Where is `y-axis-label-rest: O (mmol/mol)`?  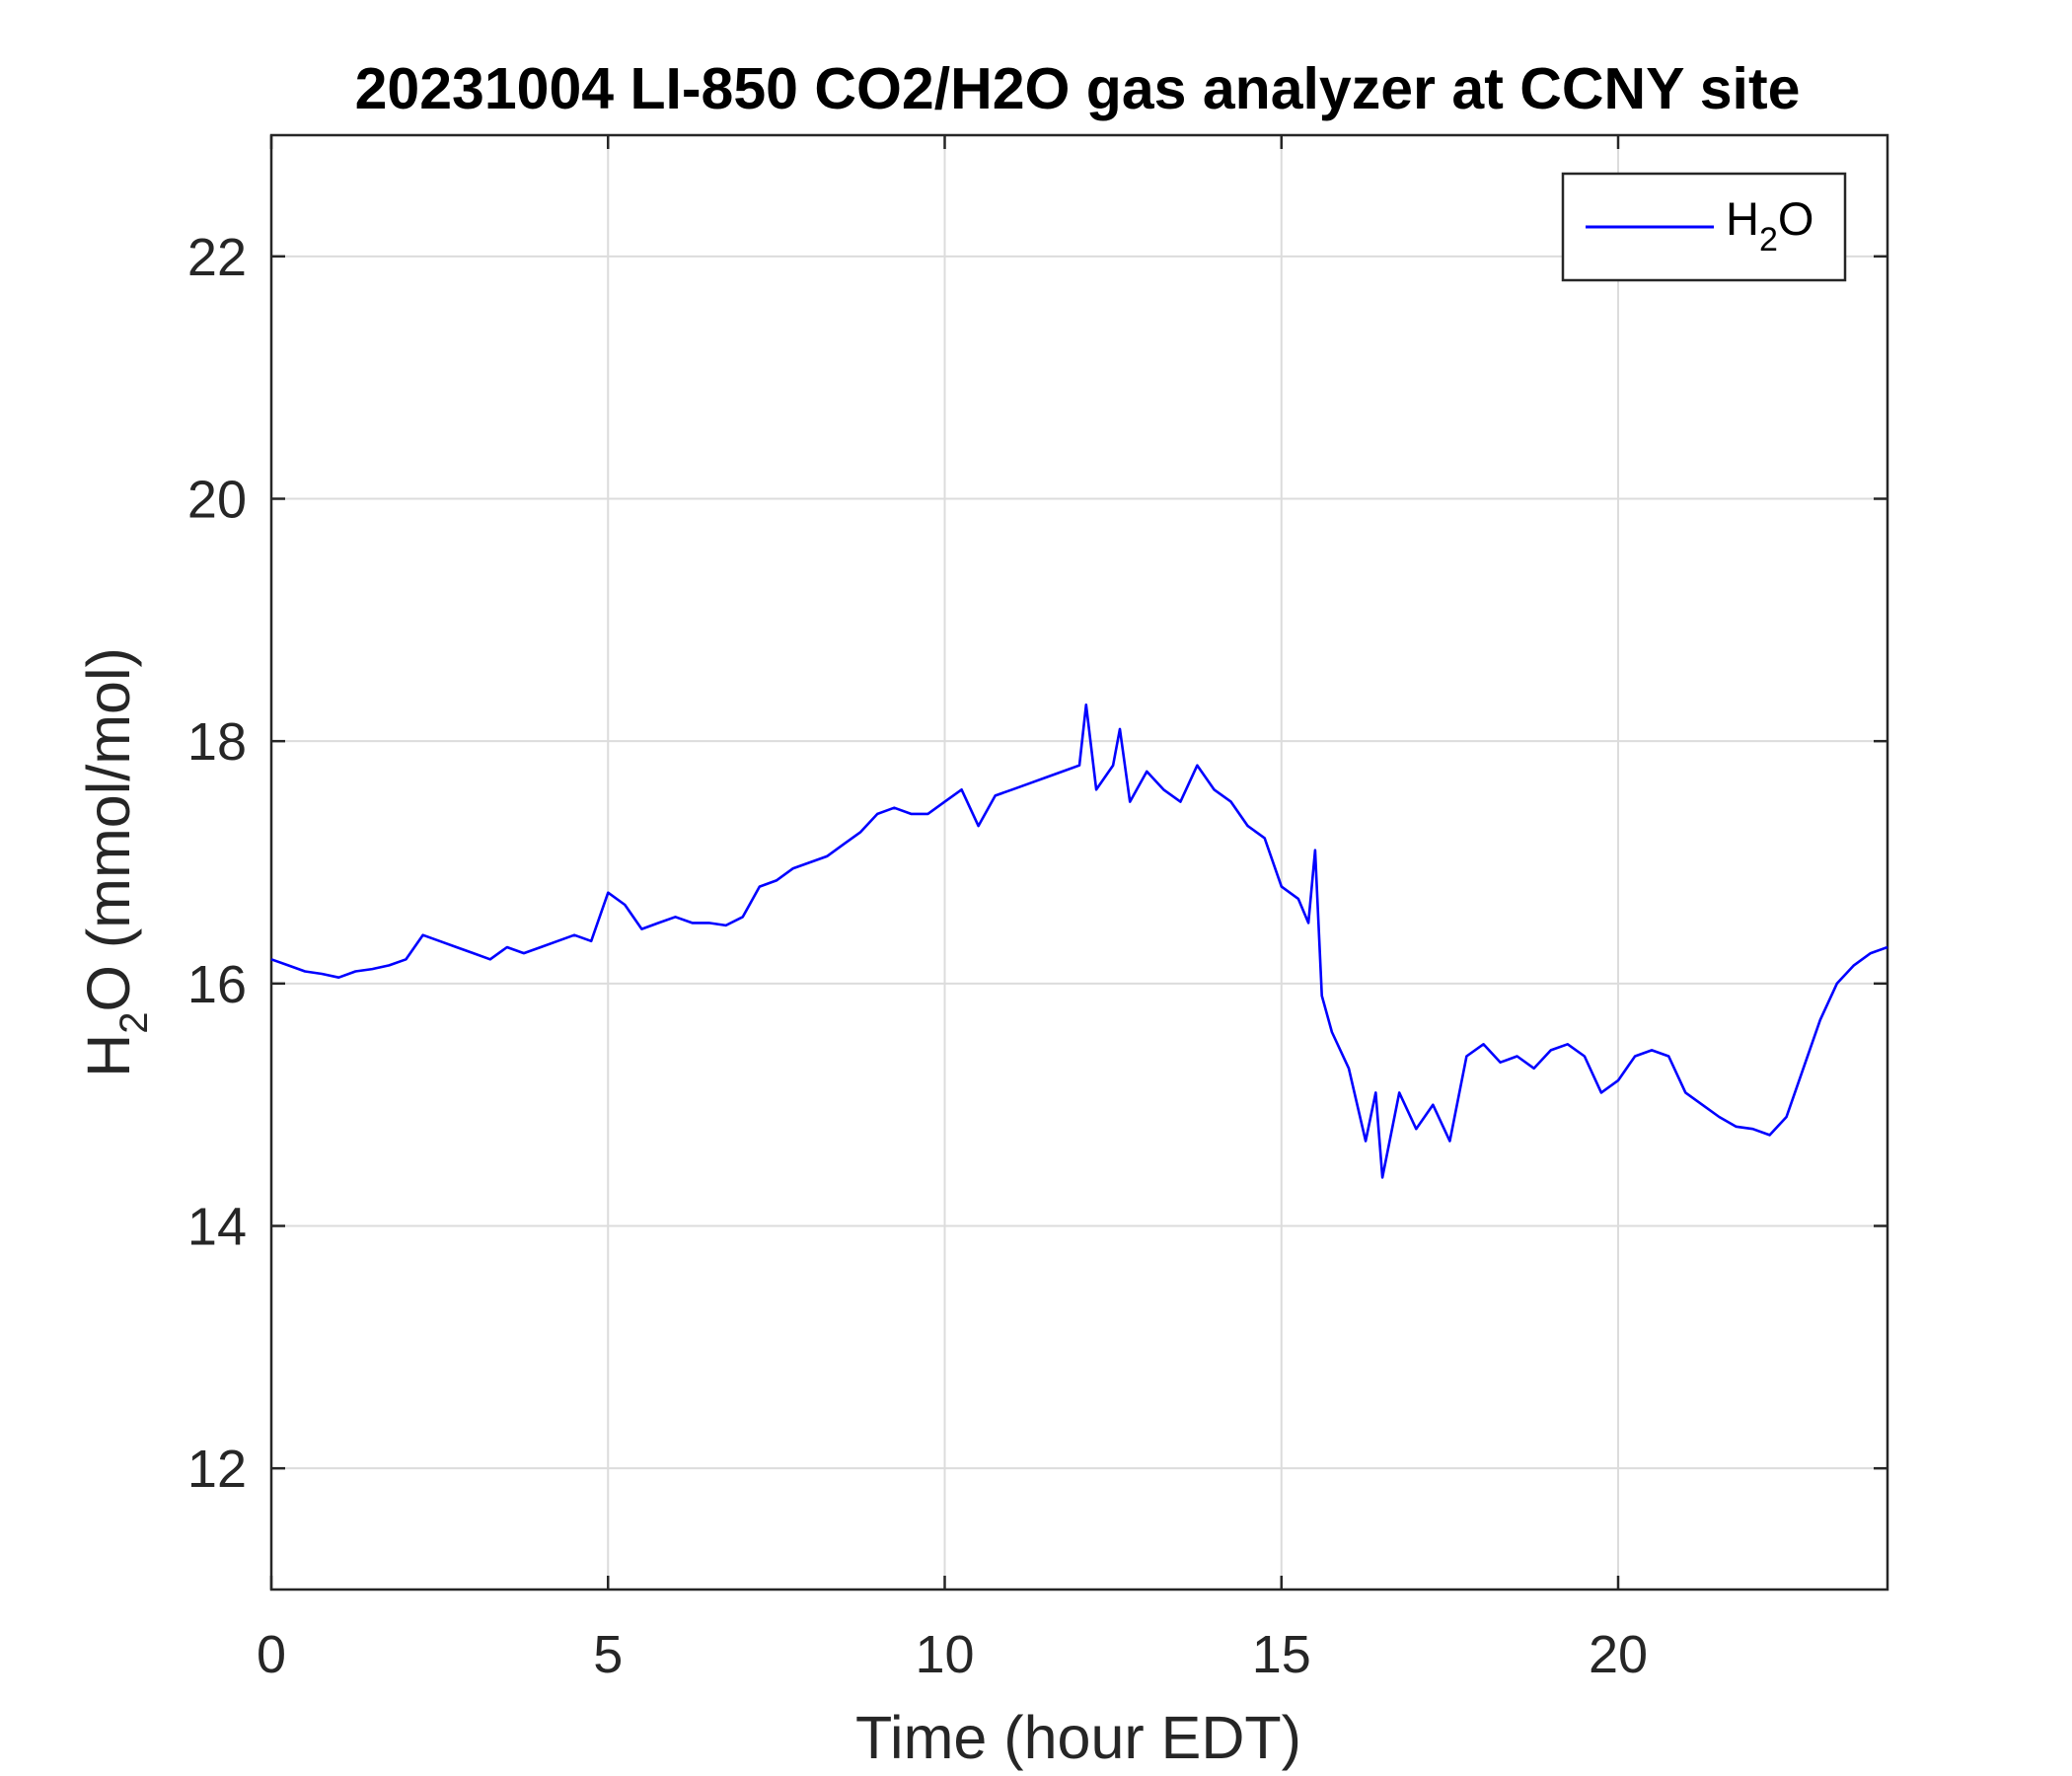 y-axis-label-rest: O (mmol/mol) is located at coordinates (109, 829).